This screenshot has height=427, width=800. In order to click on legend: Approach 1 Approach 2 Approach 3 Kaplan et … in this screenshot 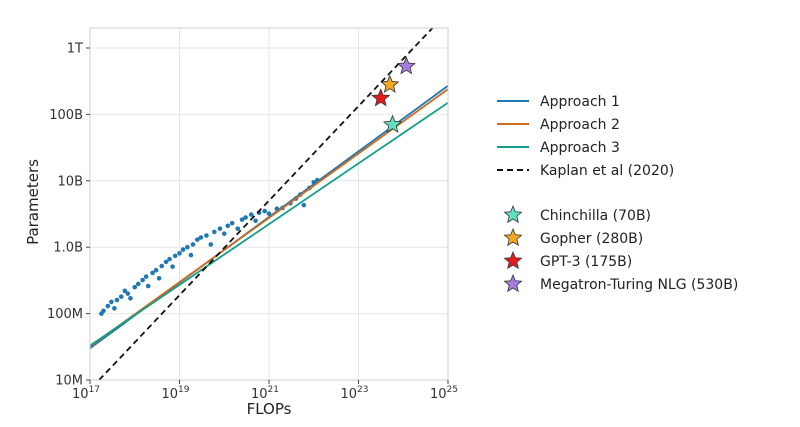, I will do `click(617, 193)`.